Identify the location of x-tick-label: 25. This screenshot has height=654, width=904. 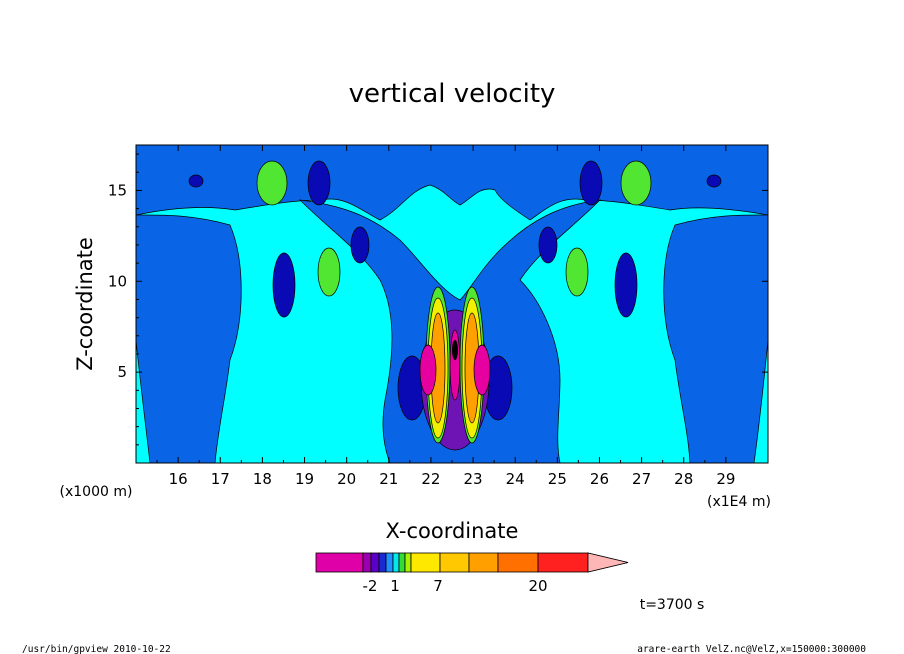
(557, 479).